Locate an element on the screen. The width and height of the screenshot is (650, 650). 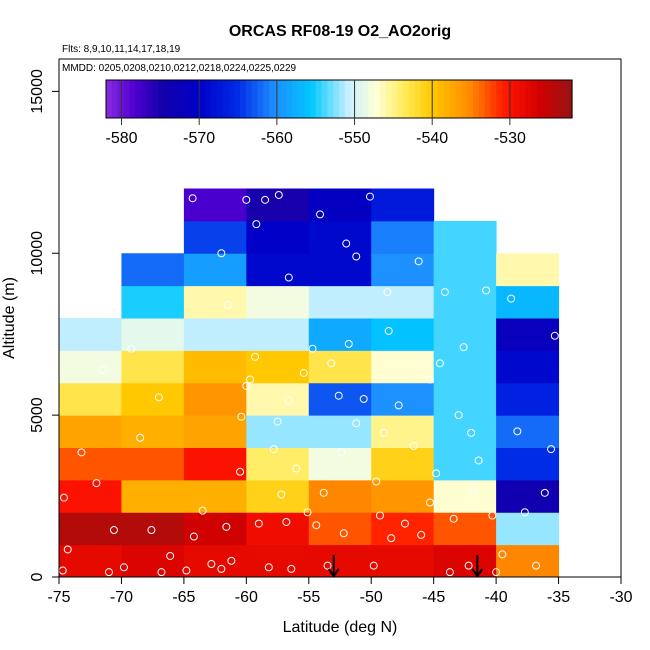
y-tick-label: 15000 is located at coordinates (37, 91).